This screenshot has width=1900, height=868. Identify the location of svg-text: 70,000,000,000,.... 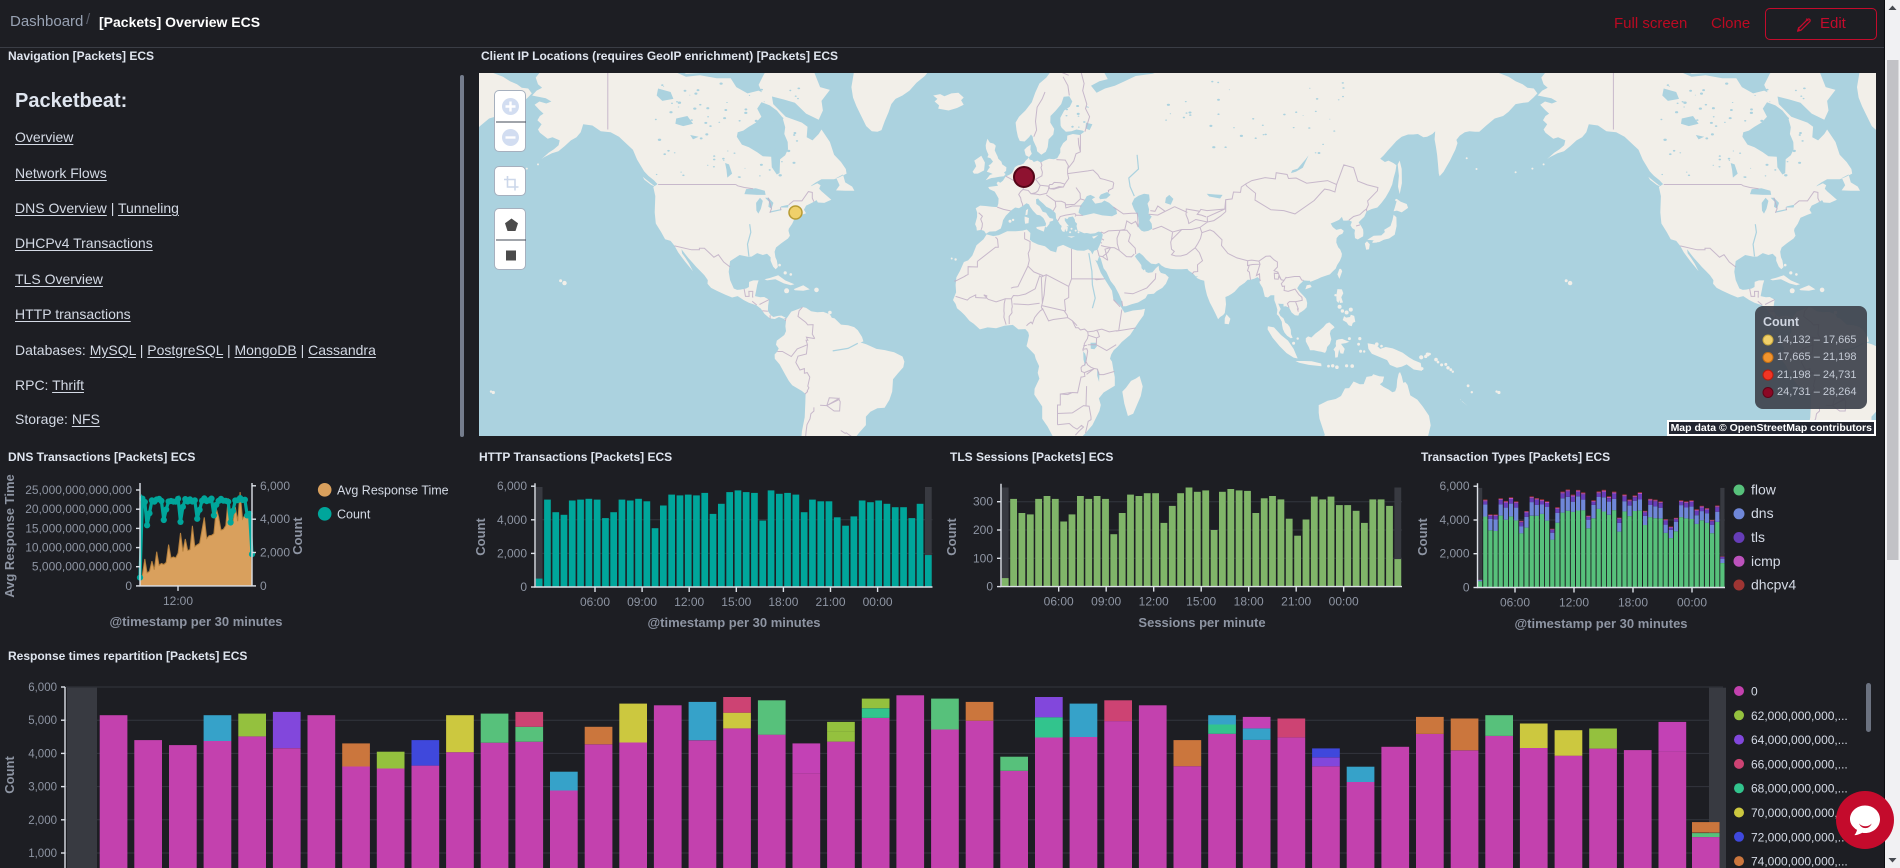
(1799, 813).